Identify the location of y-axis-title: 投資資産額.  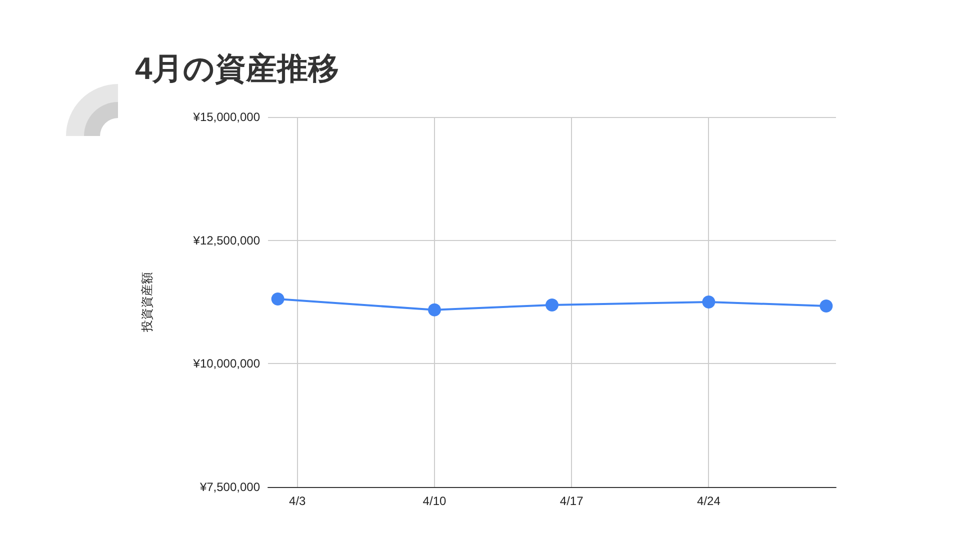
(147, 302).